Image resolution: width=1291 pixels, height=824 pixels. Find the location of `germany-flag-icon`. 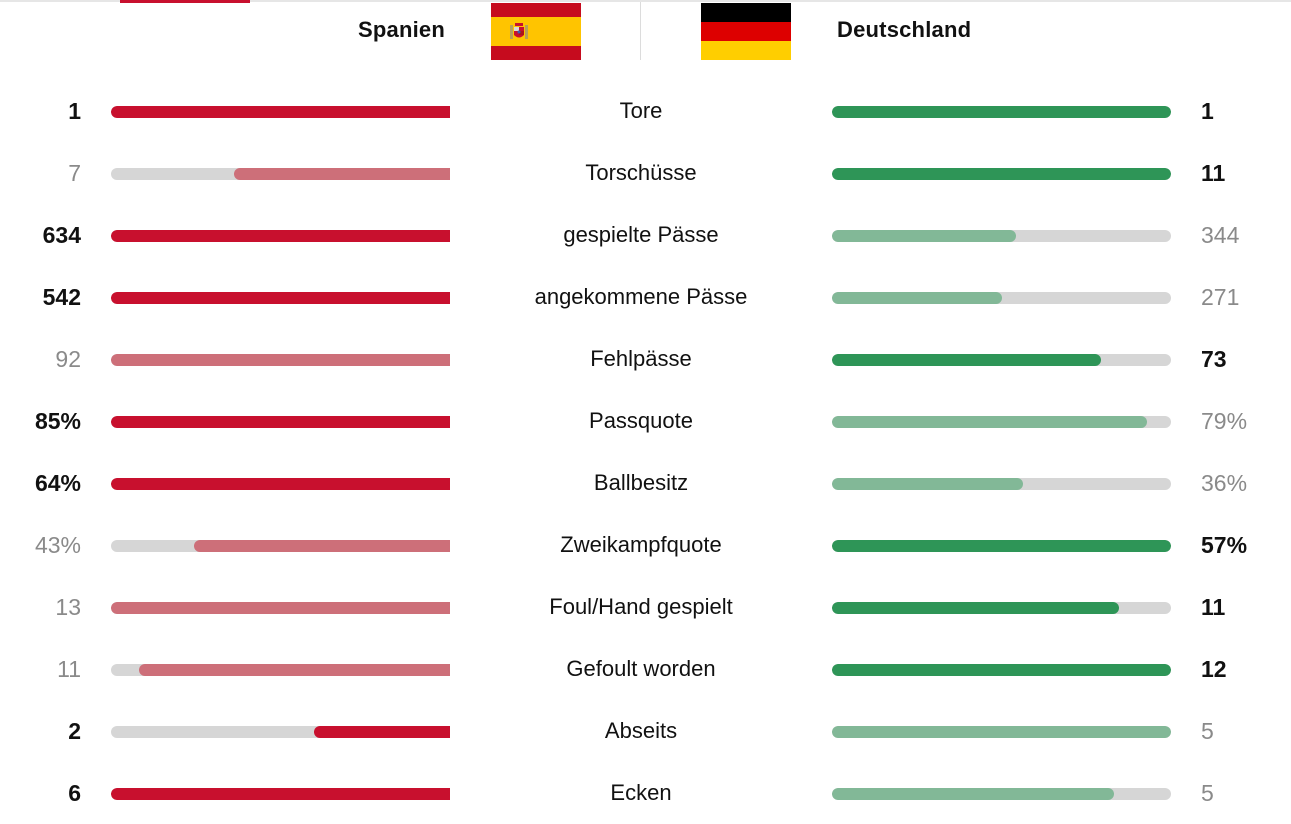

germany-flag-icon is located at coordinates (746, 31).